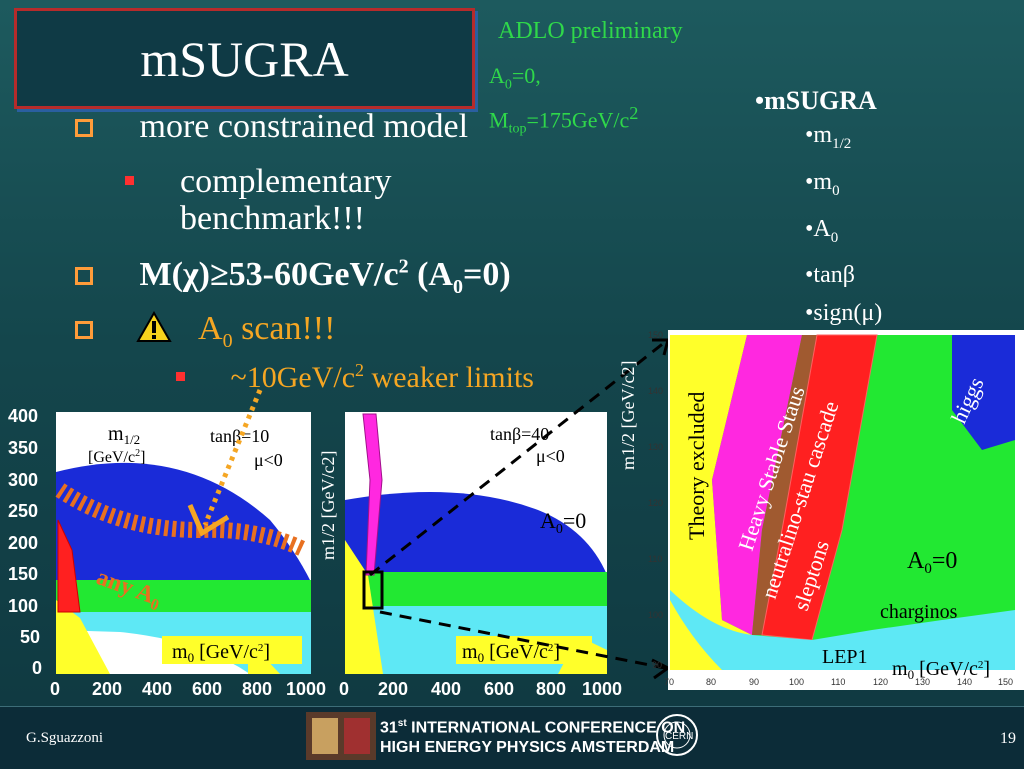 This screenshot has height=769, width=1024. I want to click on left-plot-tanb: tanβ=10, so click(239, 436).